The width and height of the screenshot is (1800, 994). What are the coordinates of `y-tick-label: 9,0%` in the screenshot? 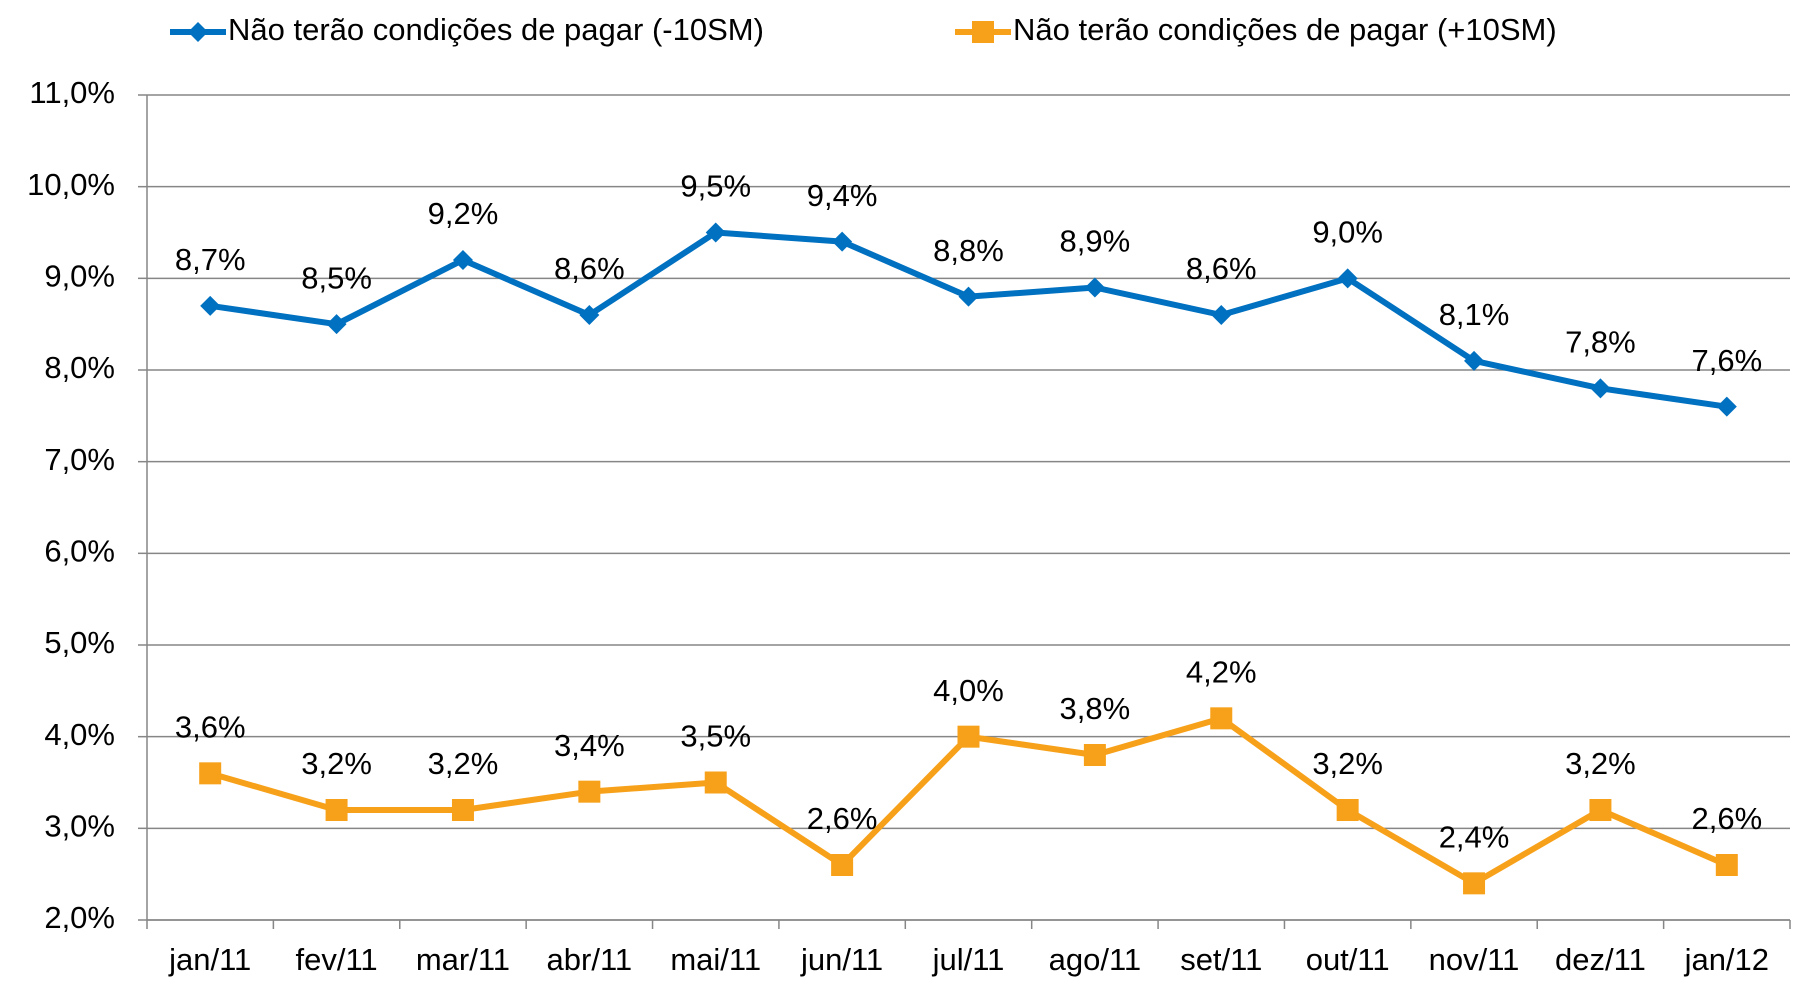 It's located at (79, 276).